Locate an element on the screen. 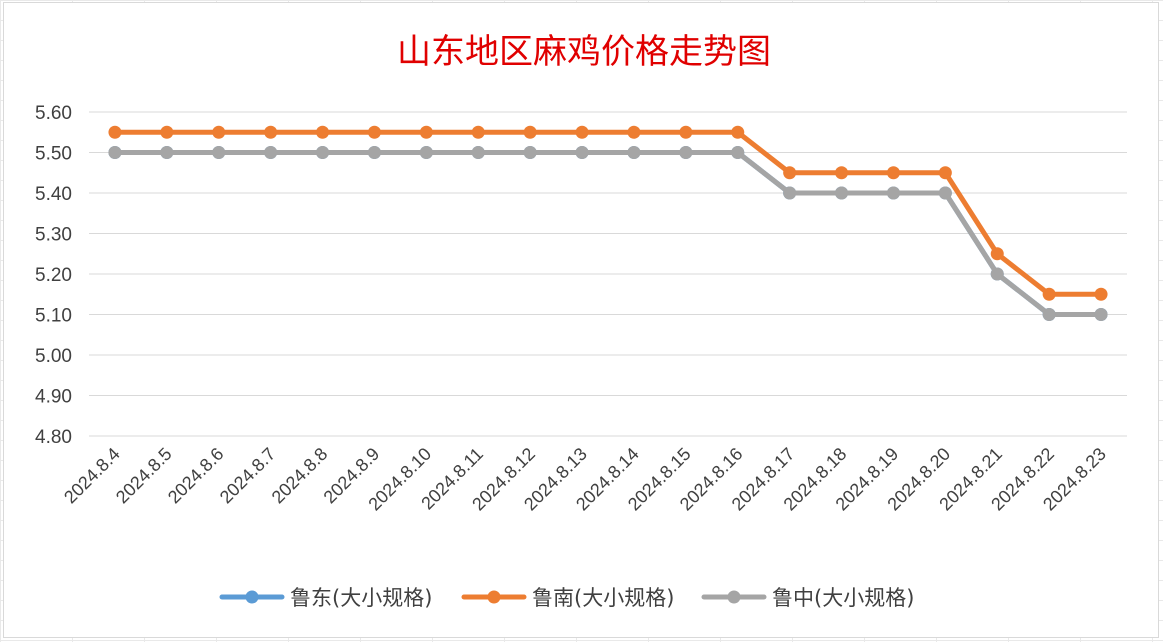 This screenshot has width=1163, height=642. legend-item: 鲁东(大小规格) is located at coordinates (325, 598).